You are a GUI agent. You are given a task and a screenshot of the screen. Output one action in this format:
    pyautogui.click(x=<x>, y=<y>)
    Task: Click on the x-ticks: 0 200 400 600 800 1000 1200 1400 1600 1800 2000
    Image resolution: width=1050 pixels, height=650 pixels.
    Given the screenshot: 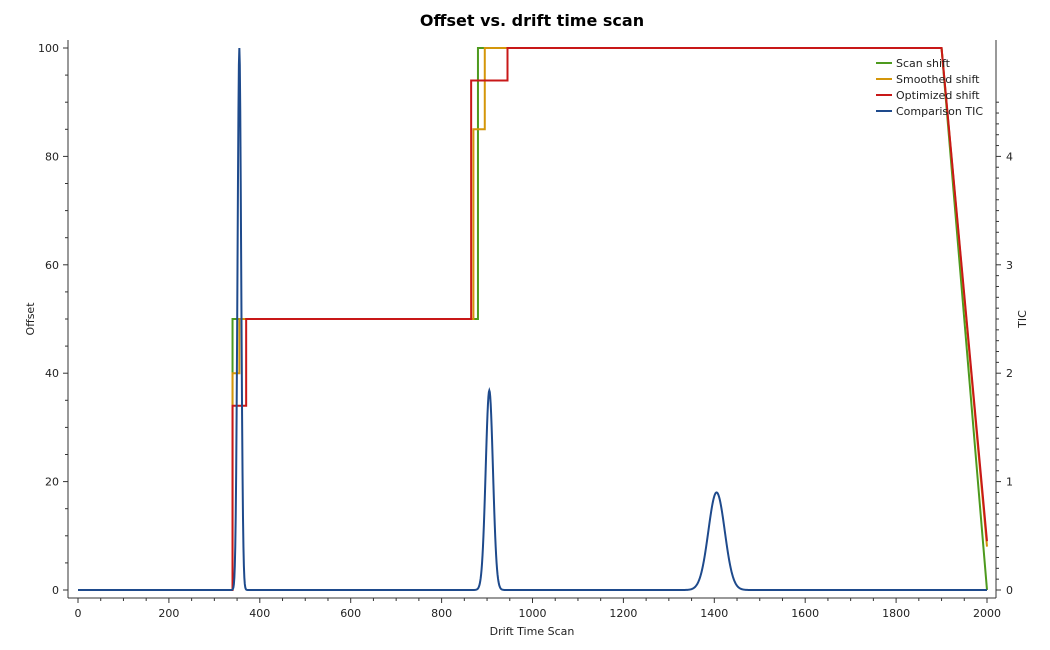 What is the action you would take?
    pyautogui.click(x=538, y=609)
    